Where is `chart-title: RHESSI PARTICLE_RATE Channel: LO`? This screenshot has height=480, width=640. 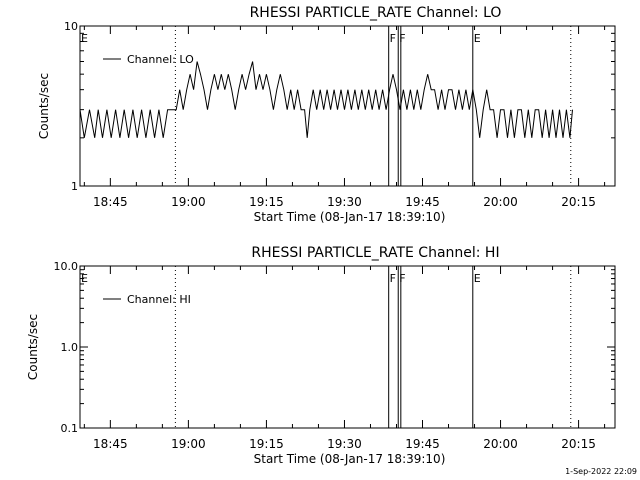
chart-title: RHESSI PARTICLE_RATE Channel: LO is located at coordinates (376, 13).